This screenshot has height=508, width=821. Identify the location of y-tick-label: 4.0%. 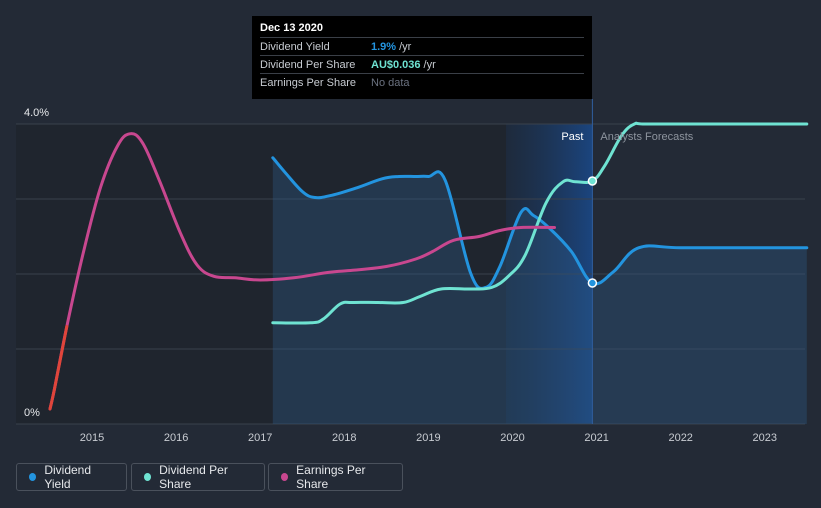
(36, 113).